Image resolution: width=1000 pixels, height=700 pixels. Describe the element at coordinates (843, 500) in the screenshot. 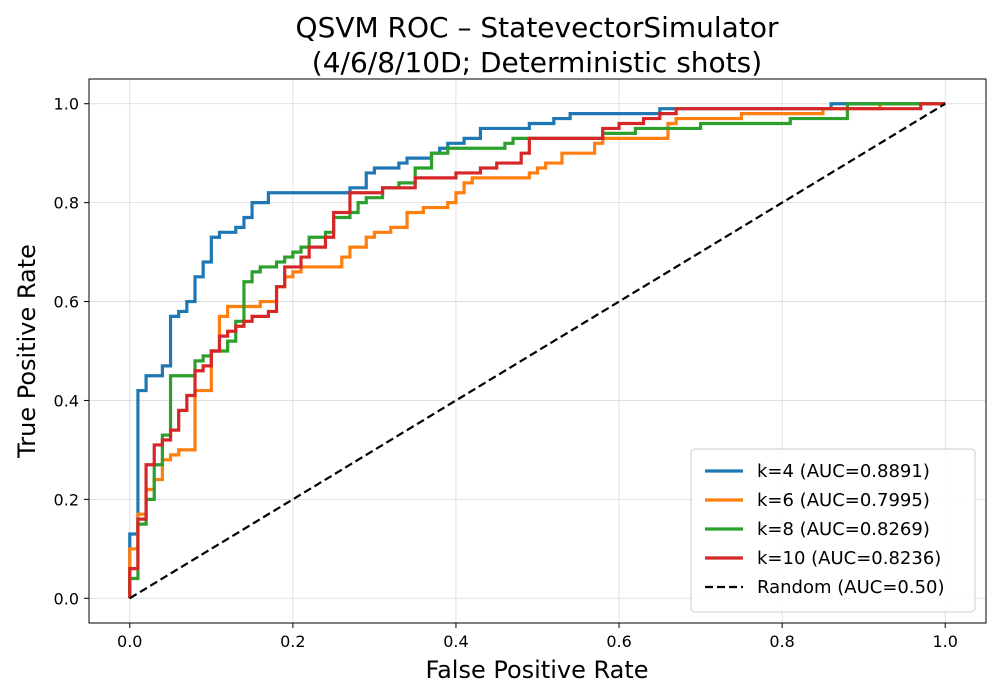

I see `legend-label-1: k=6 (AUC=0.7995)` at that location.